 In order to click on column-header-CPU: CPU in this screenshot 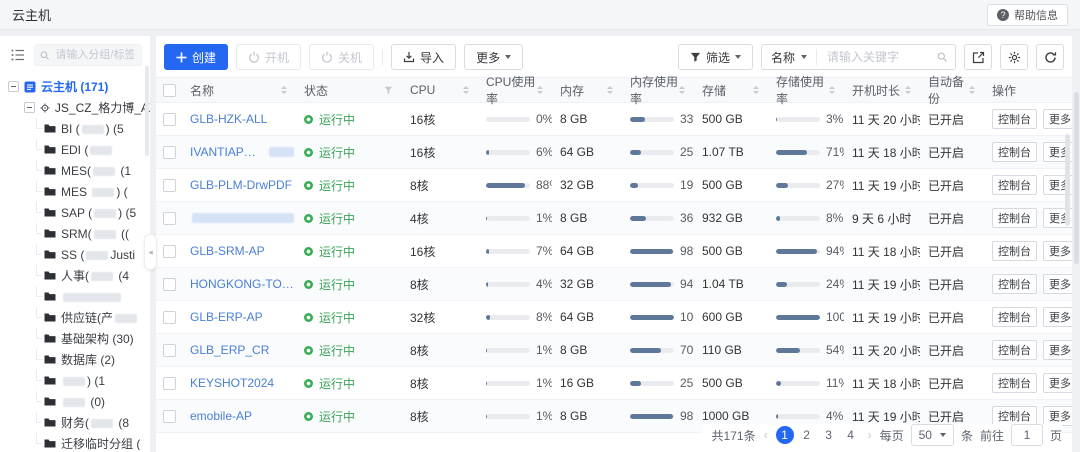, I will do `click(440, 90)`.